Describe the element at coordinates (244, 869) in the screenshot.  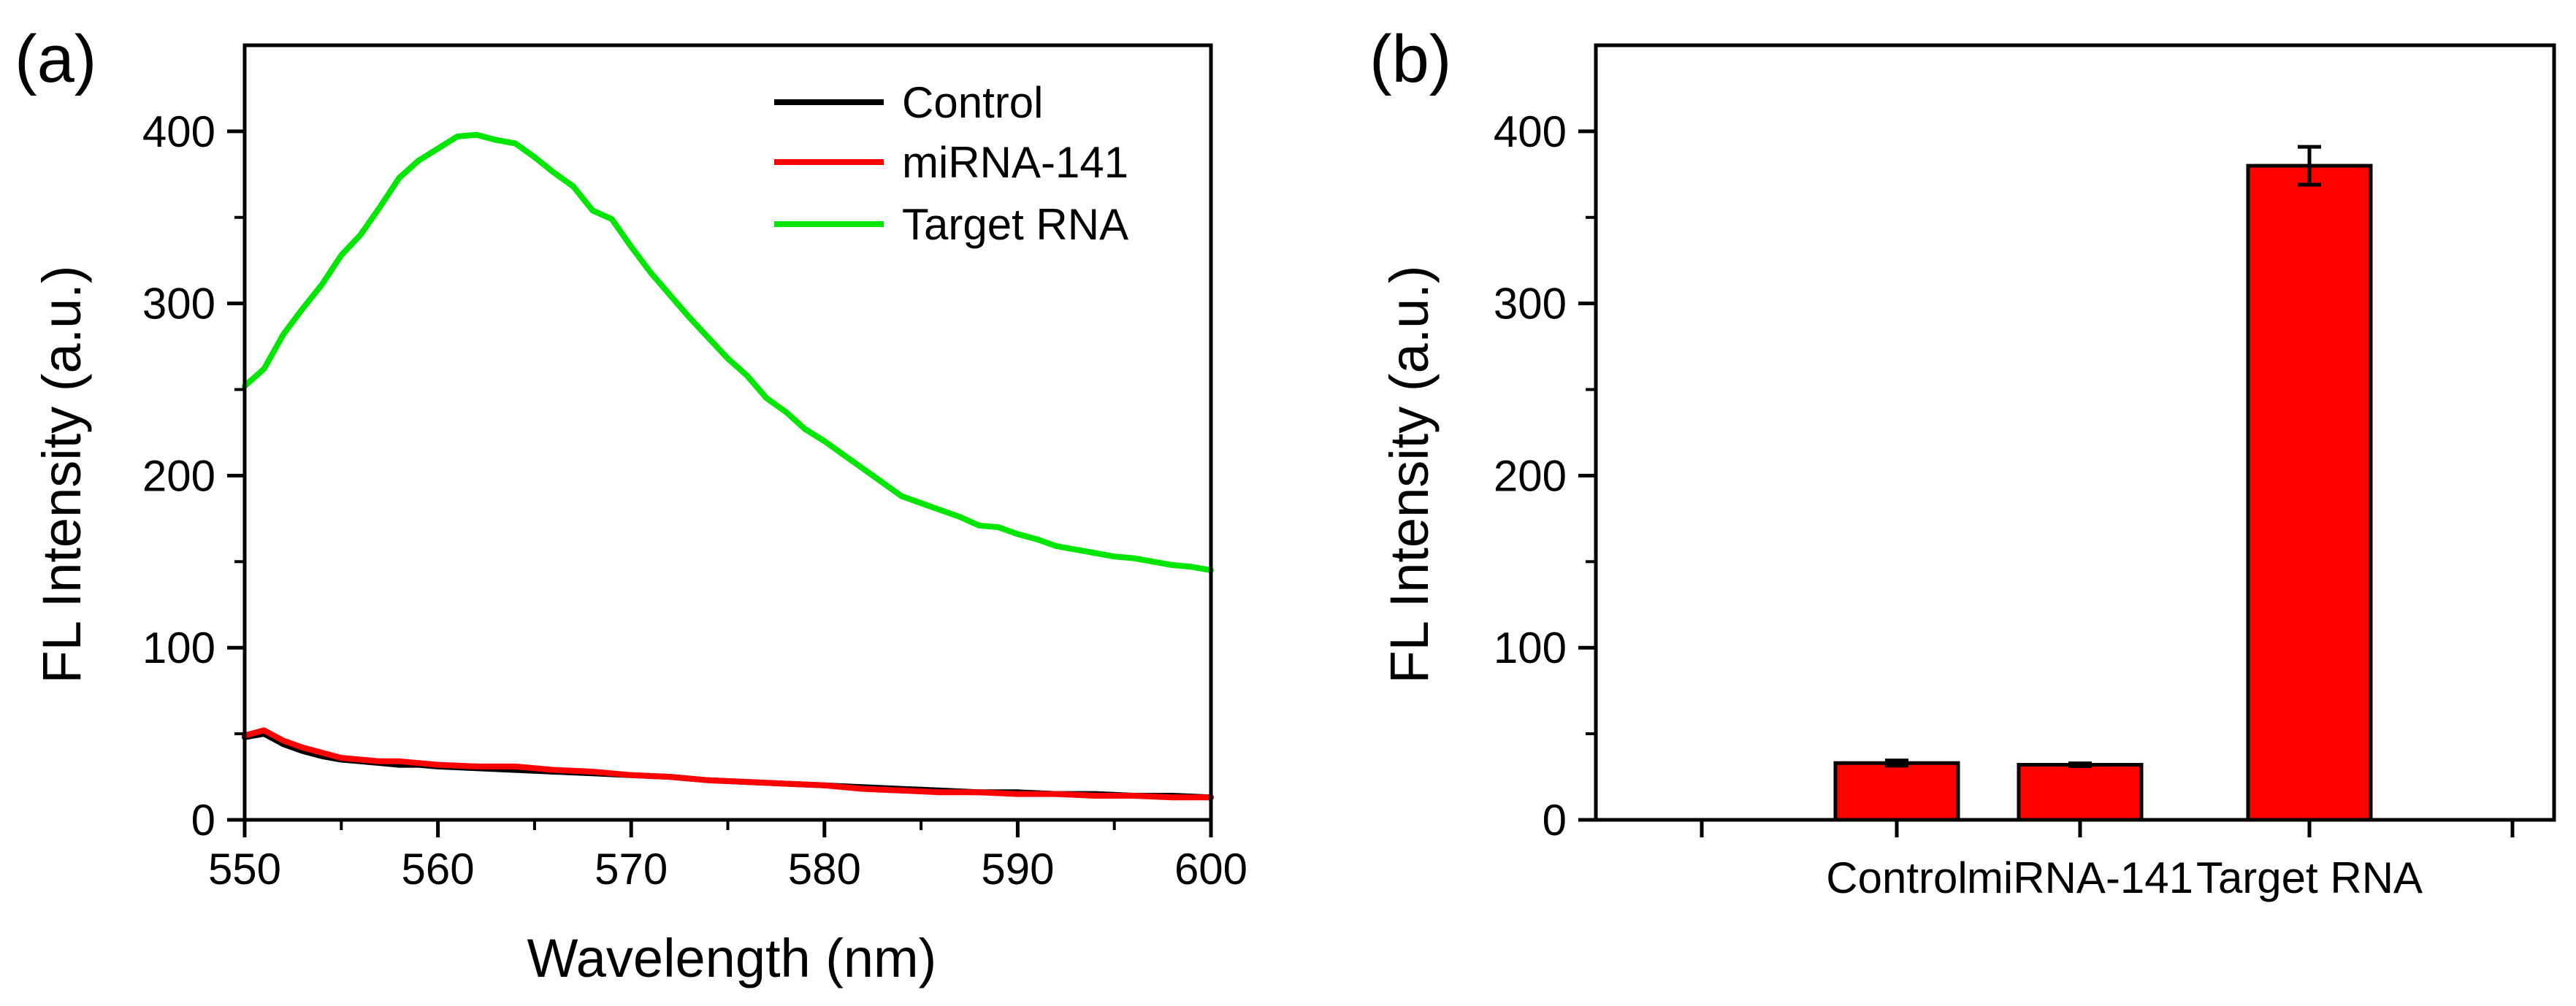
I see `x-tick-label: 550` at that location.